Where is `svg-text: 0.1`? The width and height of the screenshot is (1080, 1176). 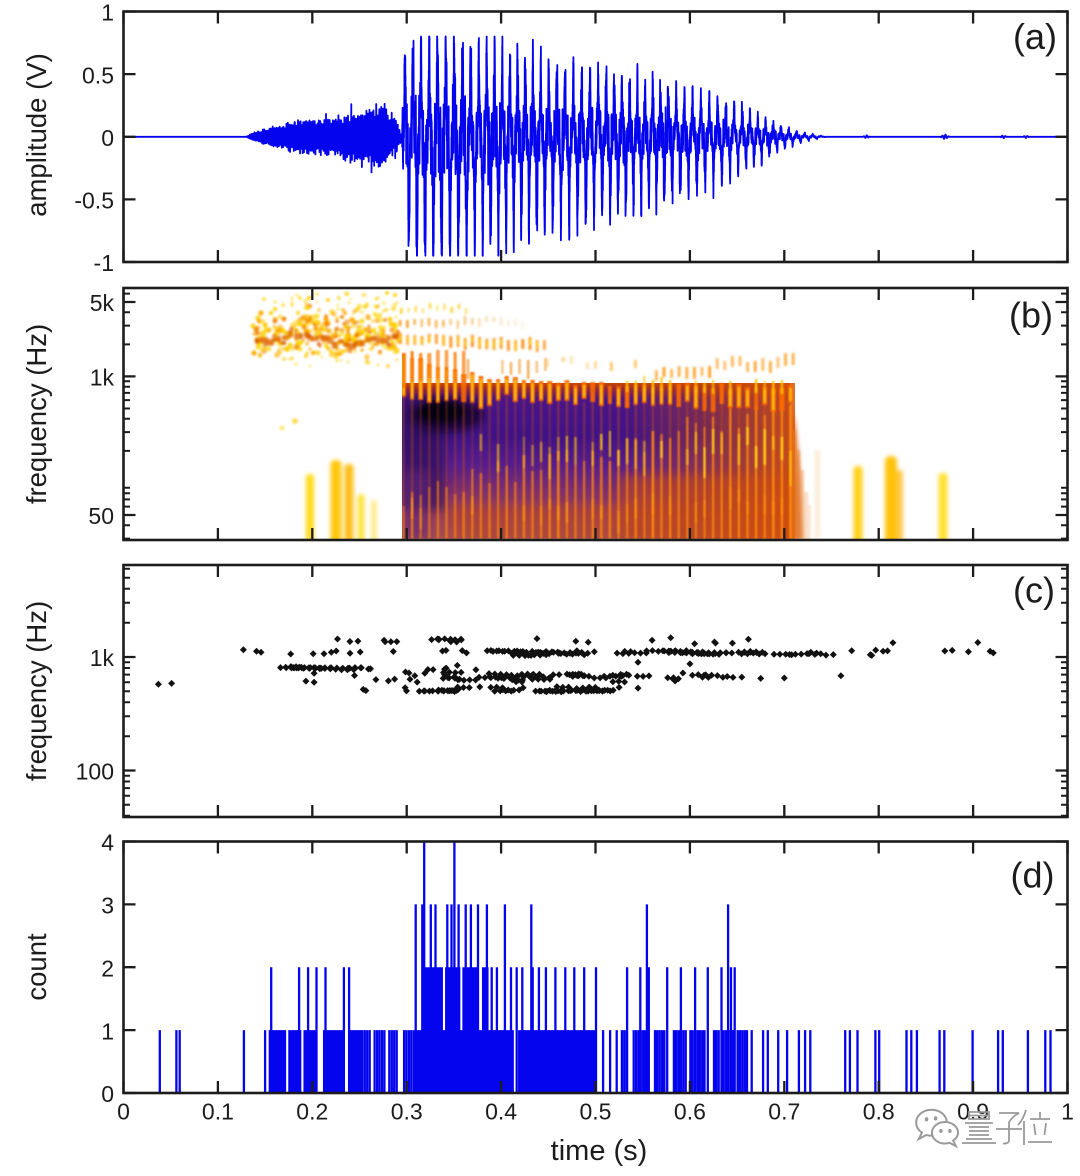 svg-text: 0.1 is located at coordinates (218, 1112).